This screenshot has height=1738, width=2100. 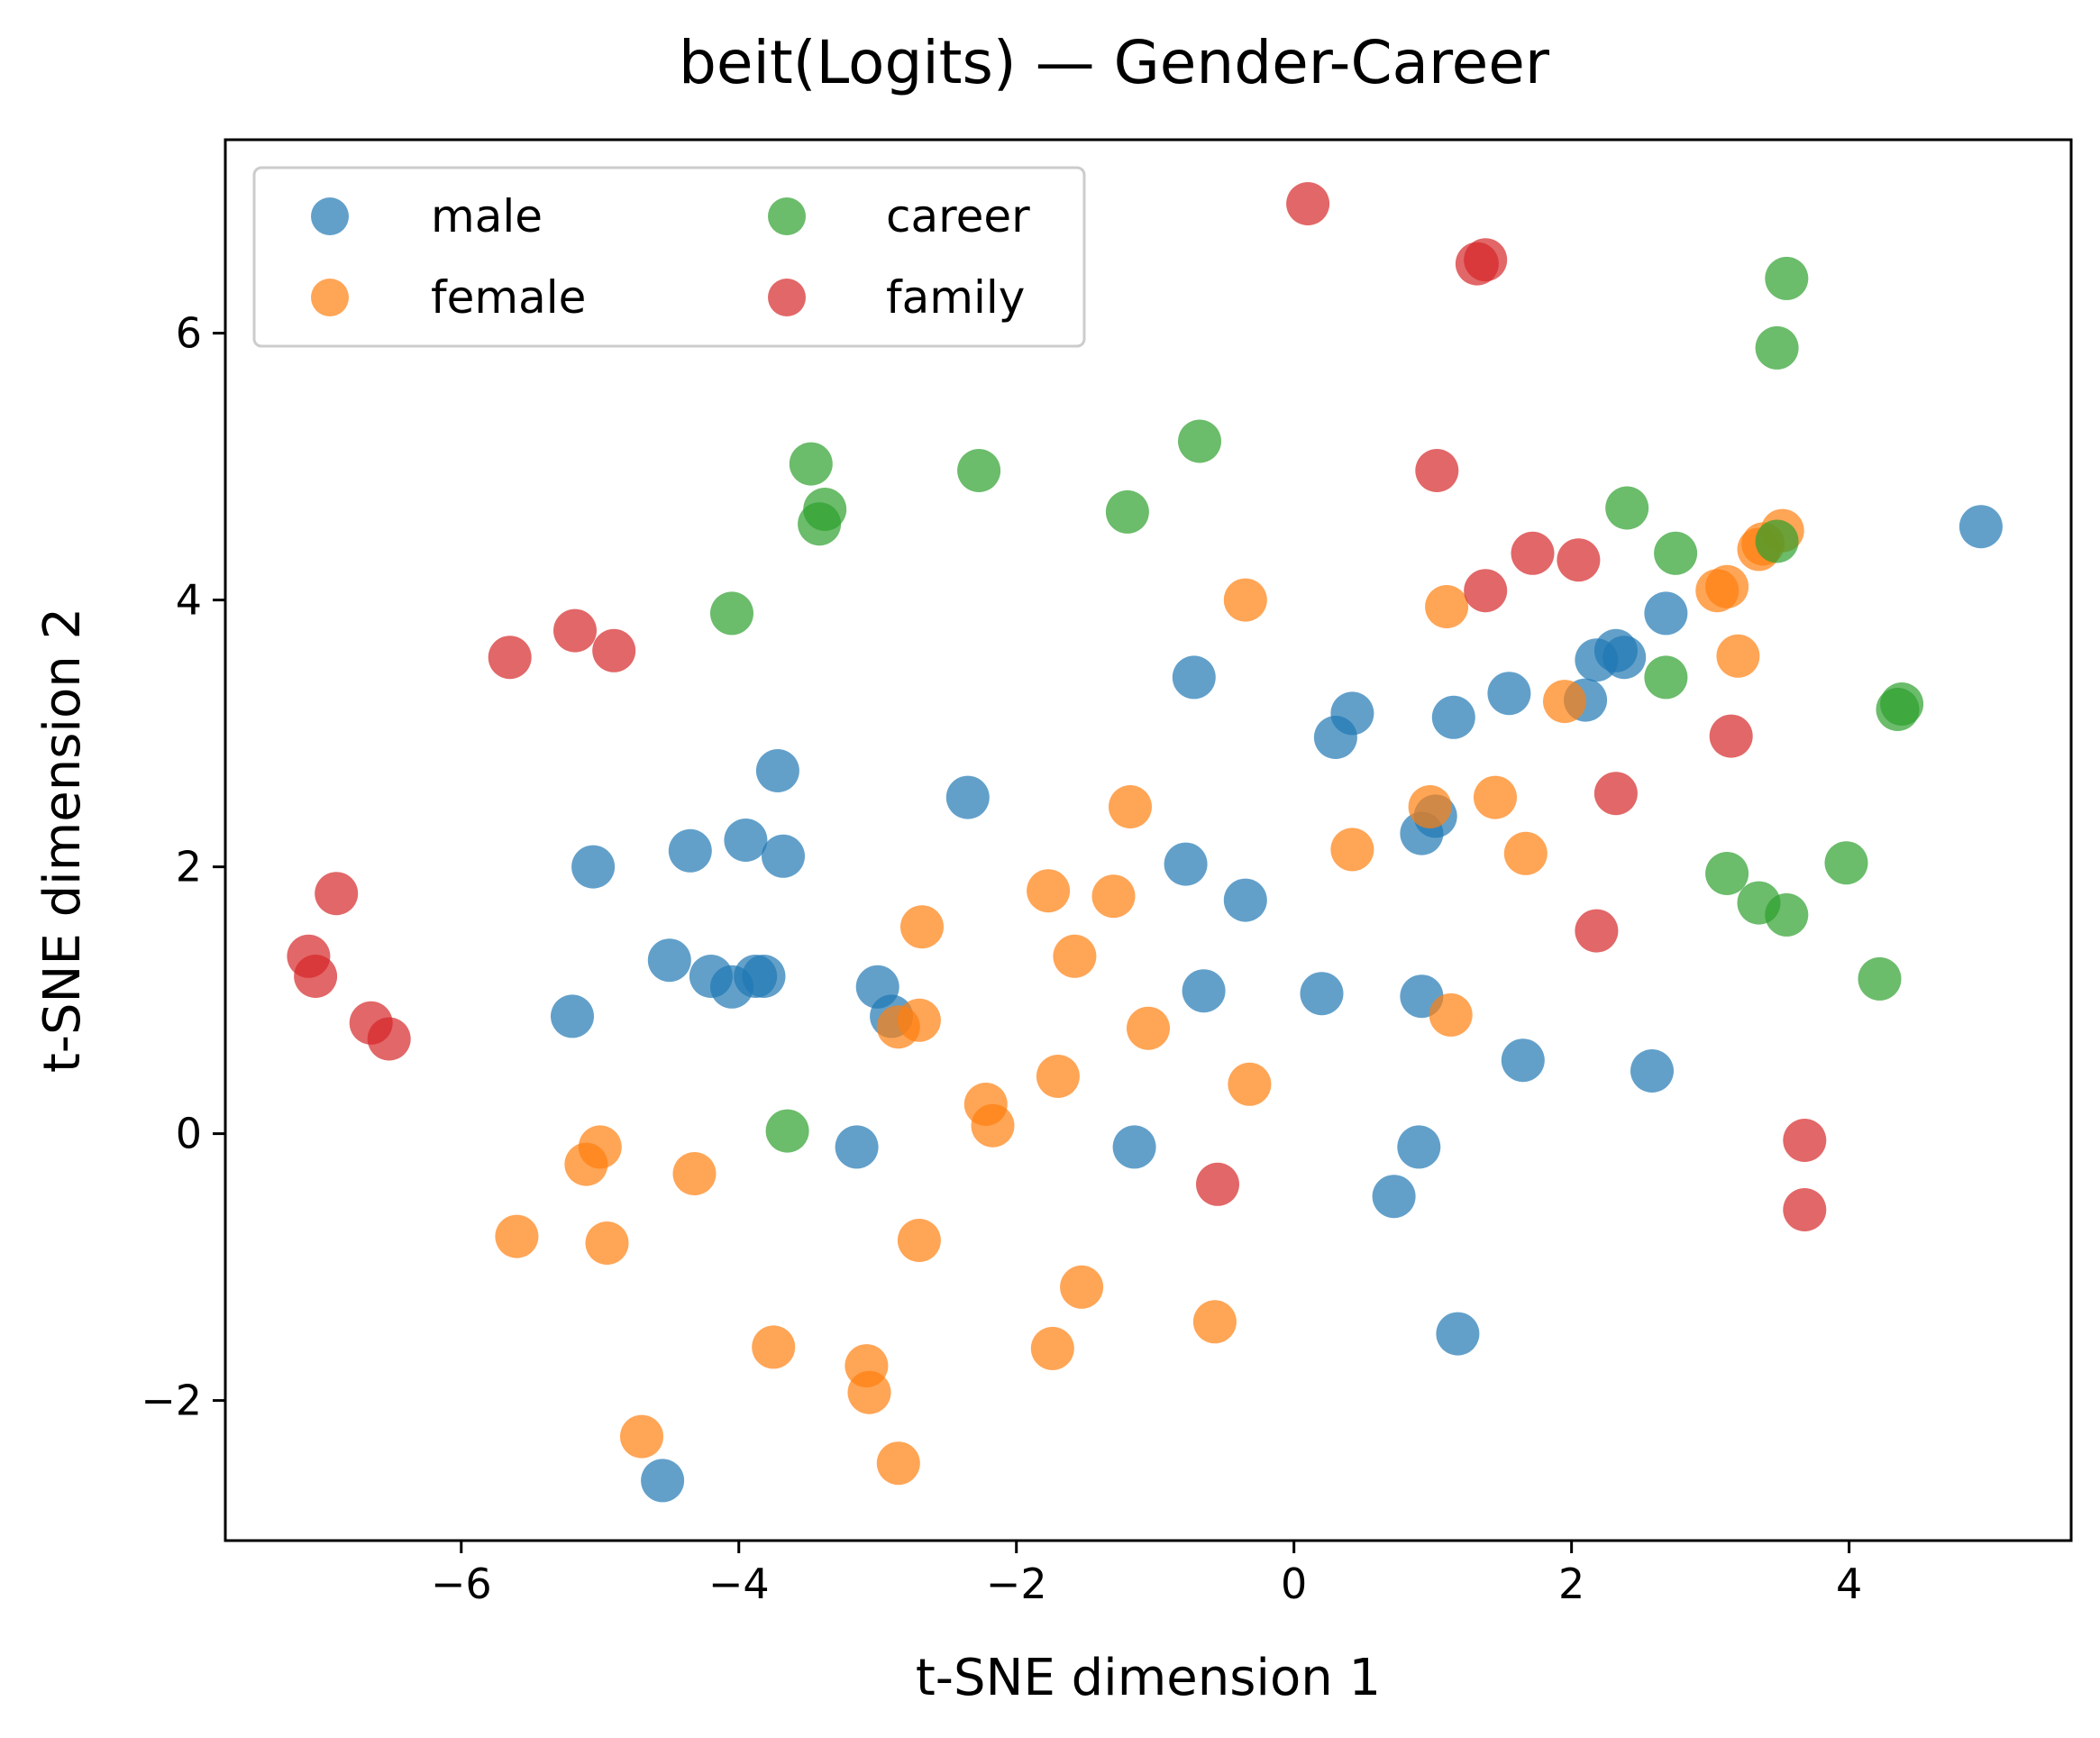 I want to click on x-tick-label: −6, so click(x=461, y=1584).